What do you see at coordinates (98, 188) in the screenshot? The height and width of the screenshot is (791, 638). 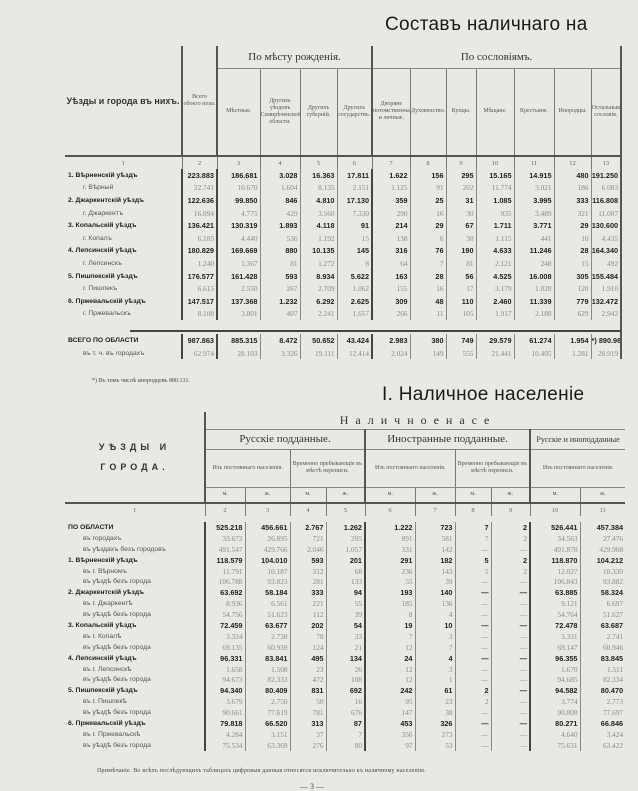 I see `row-label: г. Вѣрный` at bounding box center [98, 188].